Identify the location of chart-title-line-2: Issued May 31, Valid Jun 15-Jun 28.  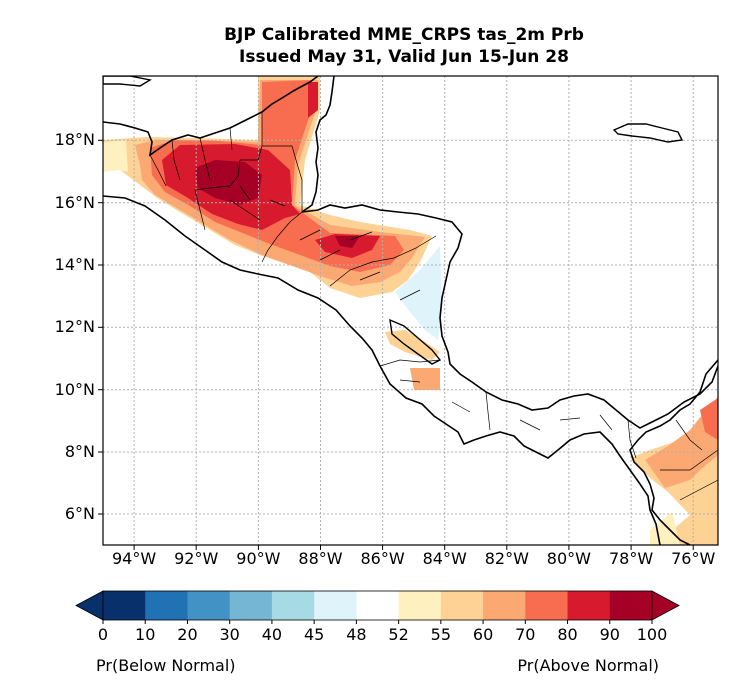
(404, 57).